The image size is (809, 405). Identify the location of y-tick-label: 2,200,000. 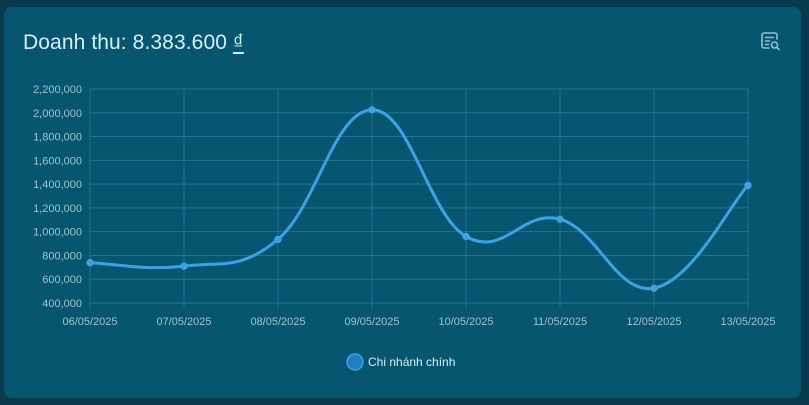
(57, 90).